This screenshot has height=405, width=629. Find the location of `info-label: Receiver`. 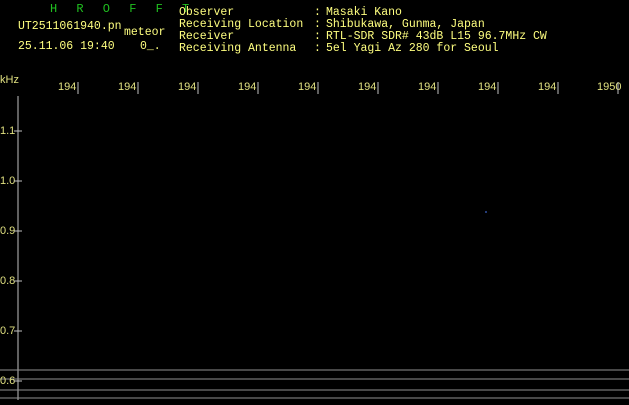

info-label: Receiver is located at coordinates (206, 36).